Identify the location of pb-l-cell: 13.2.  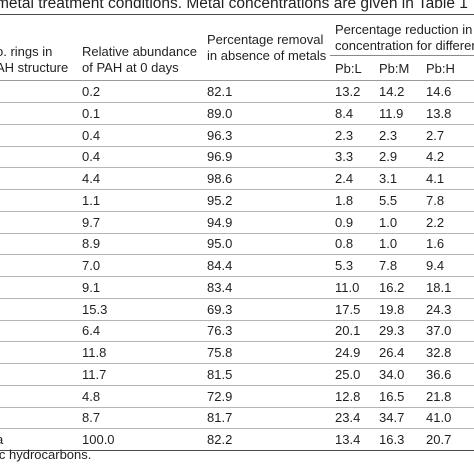
(348, 91).